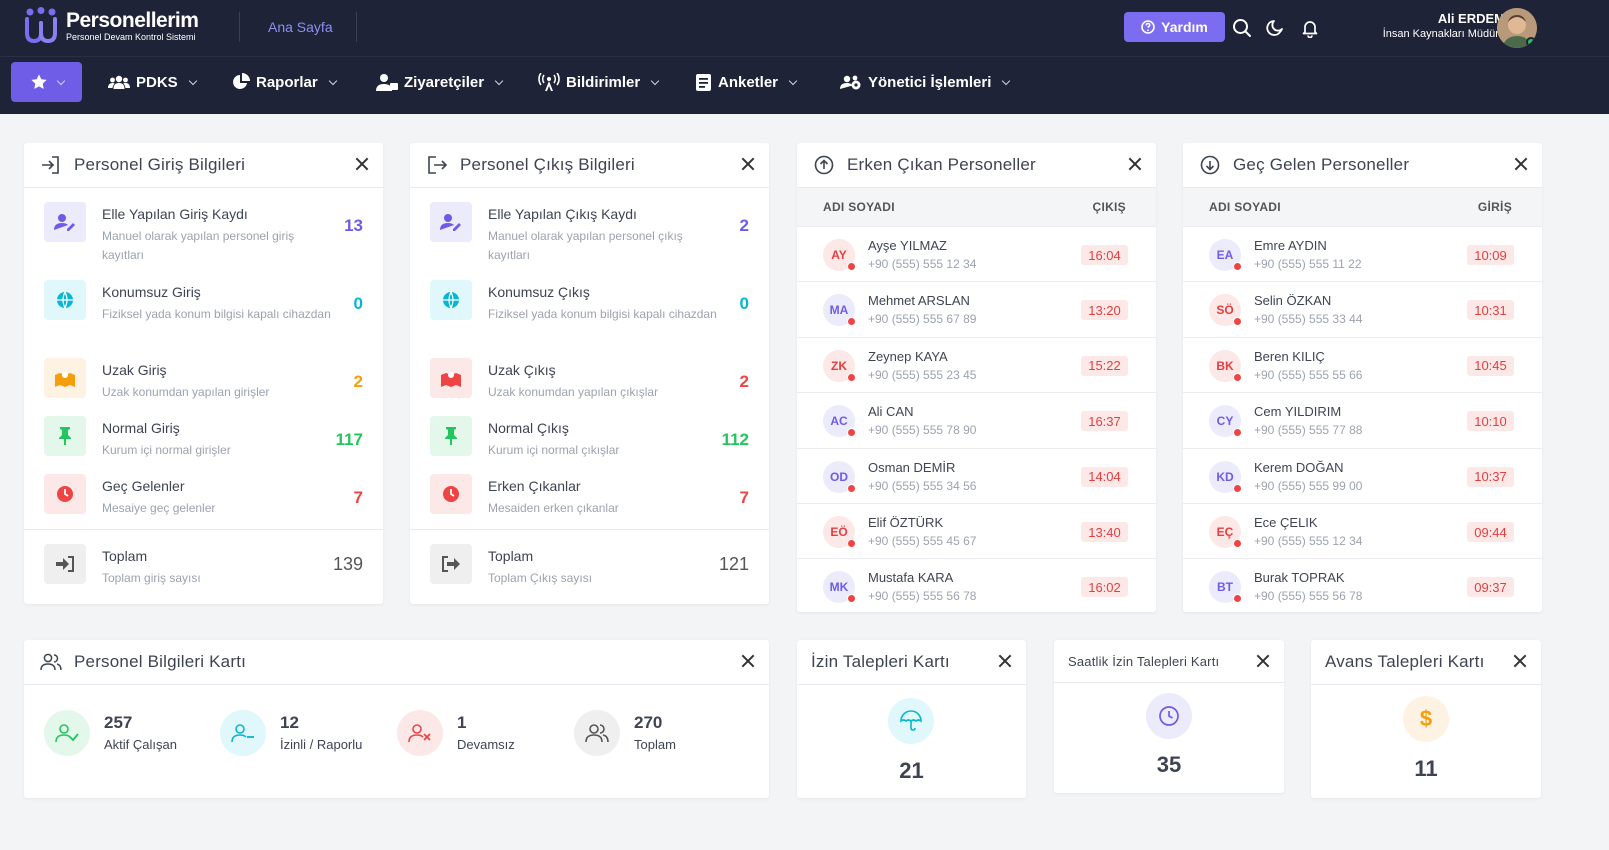  Describe the element at coordinates (152, 82) in the screenshot. I see `menu-item-pdks: PDKS` at that location.